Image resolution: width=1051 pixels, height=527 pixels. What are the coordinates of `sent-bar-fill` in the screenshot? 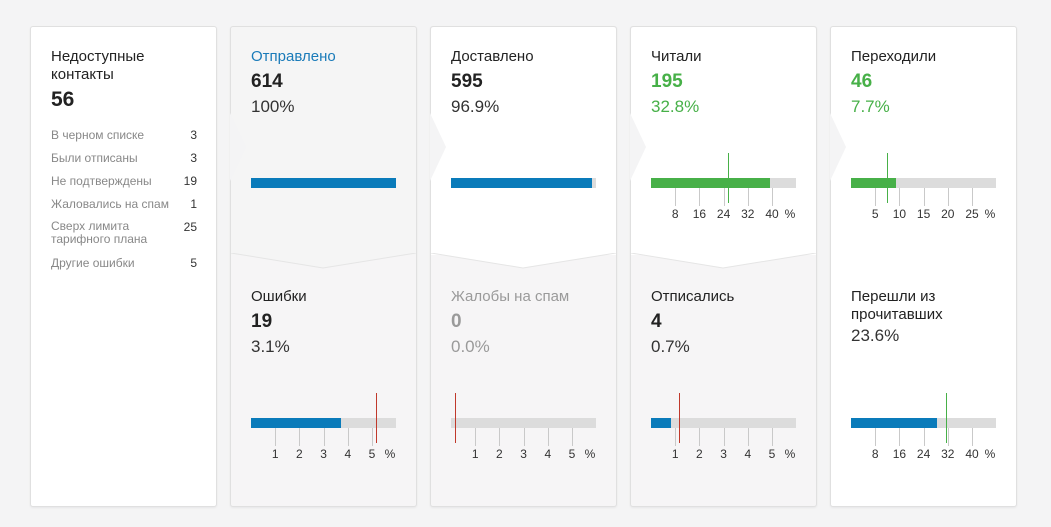 It's located at (323, 183).